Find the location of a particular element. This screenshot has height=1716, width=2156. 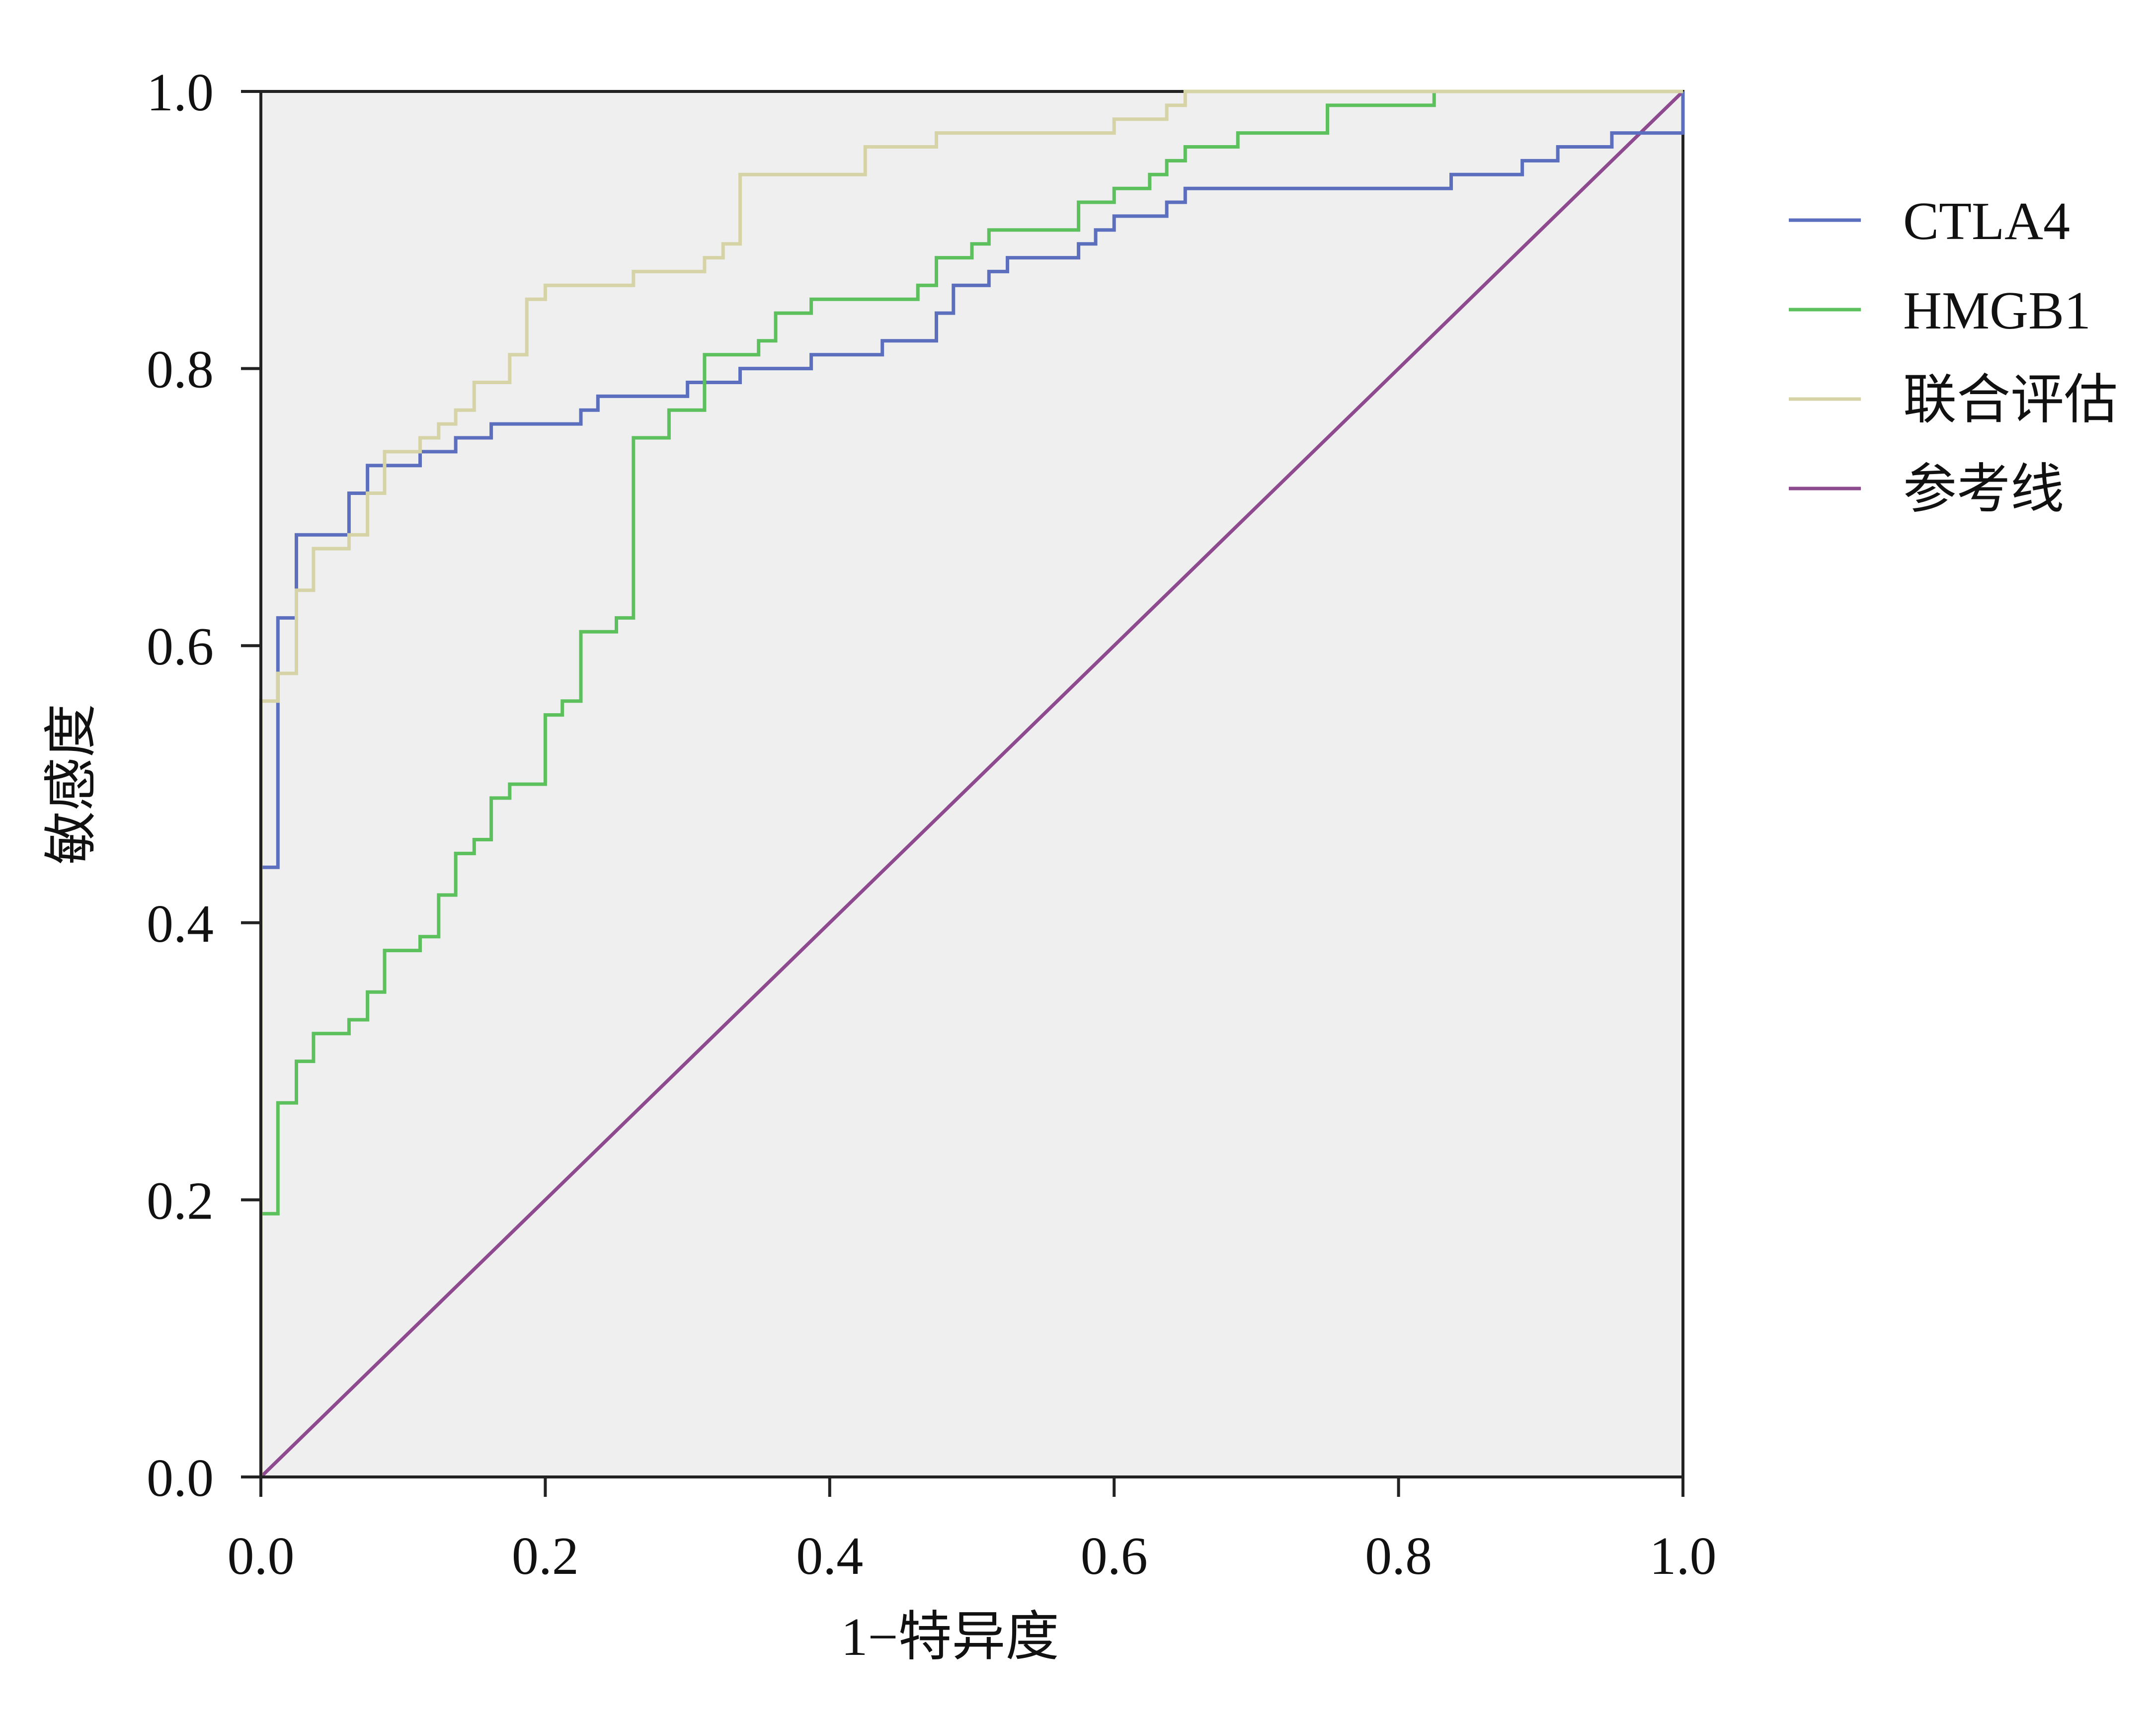

legend-label: 联合评估 is located at coordinates (2010, 400).